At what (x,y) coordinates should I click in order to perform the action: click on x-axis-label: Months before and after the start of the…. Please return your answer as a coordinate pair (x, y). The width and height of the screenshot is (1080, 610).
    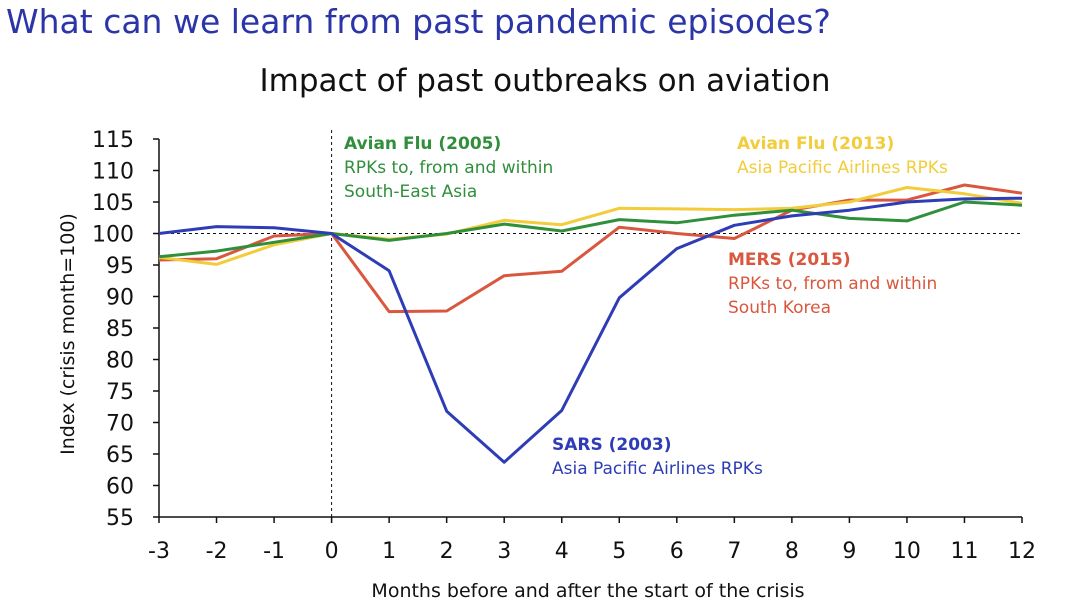
    Looking at the image, I should click on (587, 591).